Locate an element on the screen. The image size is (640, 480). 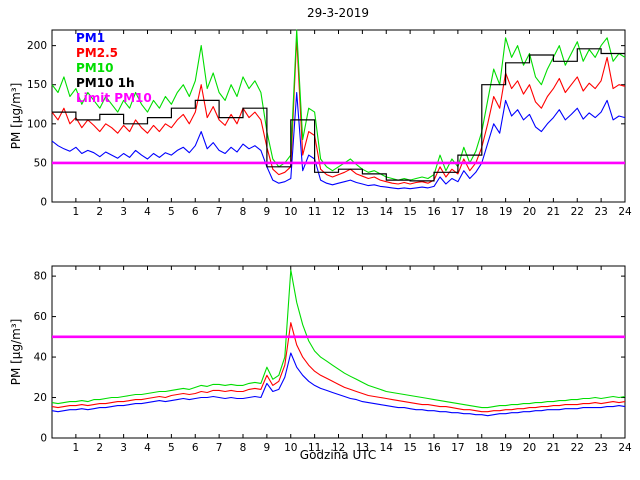
top-y-axis-label: PM [μg/m³] is located at coordinates (16, 116).